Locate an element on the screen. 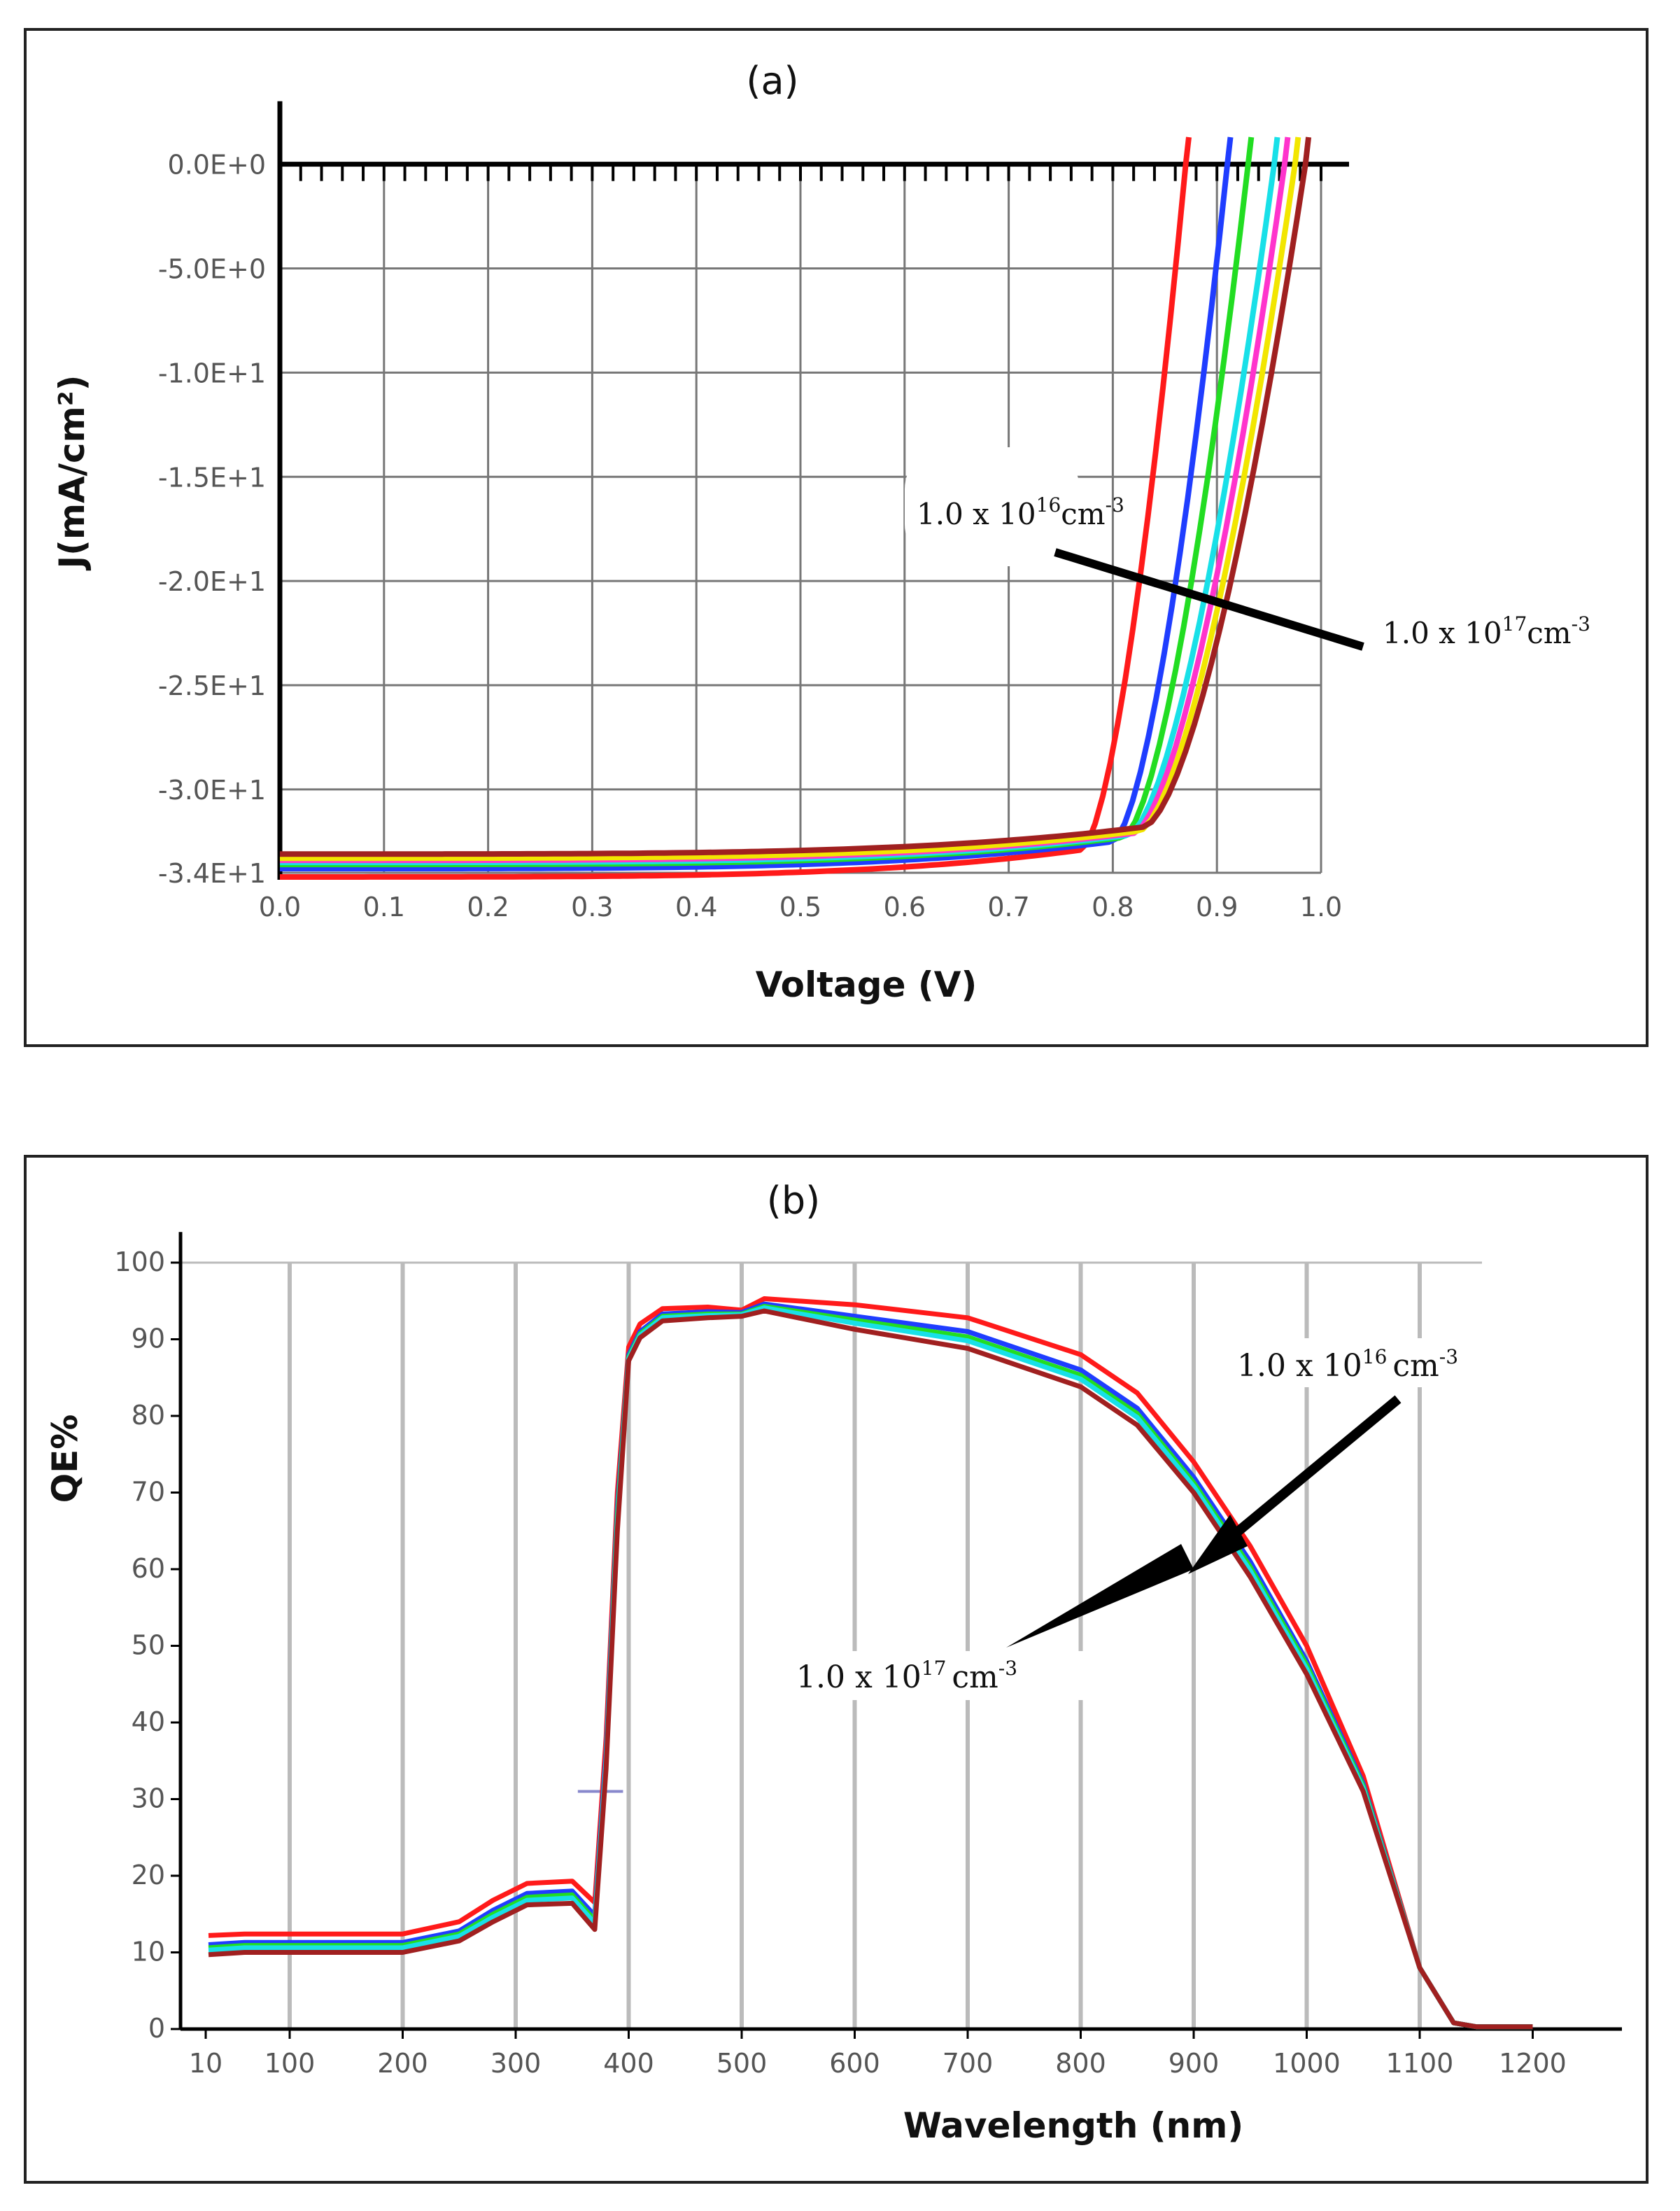 The width and height of the screenshot is (1680, 2211). jv-y-tick-label: -3.0E+1 is located at coordinates (212, 791).